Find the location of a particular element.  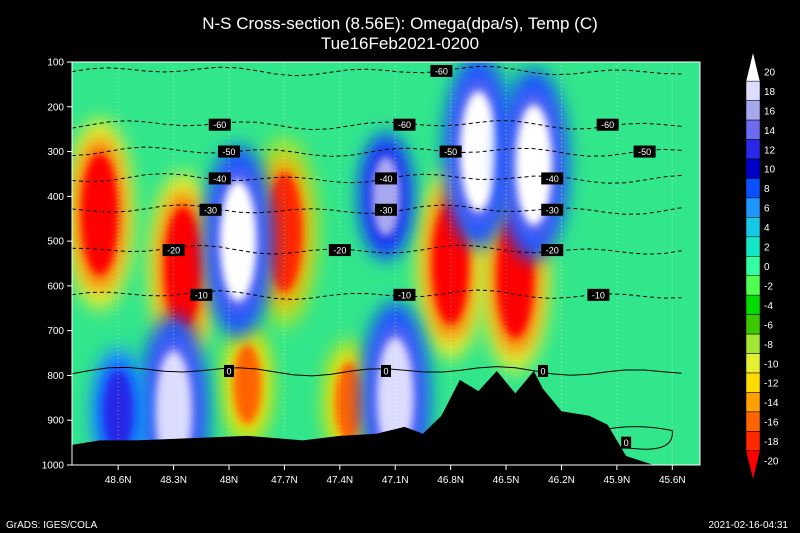

colorbar-label: 12 is located at coordinates (770, 150).